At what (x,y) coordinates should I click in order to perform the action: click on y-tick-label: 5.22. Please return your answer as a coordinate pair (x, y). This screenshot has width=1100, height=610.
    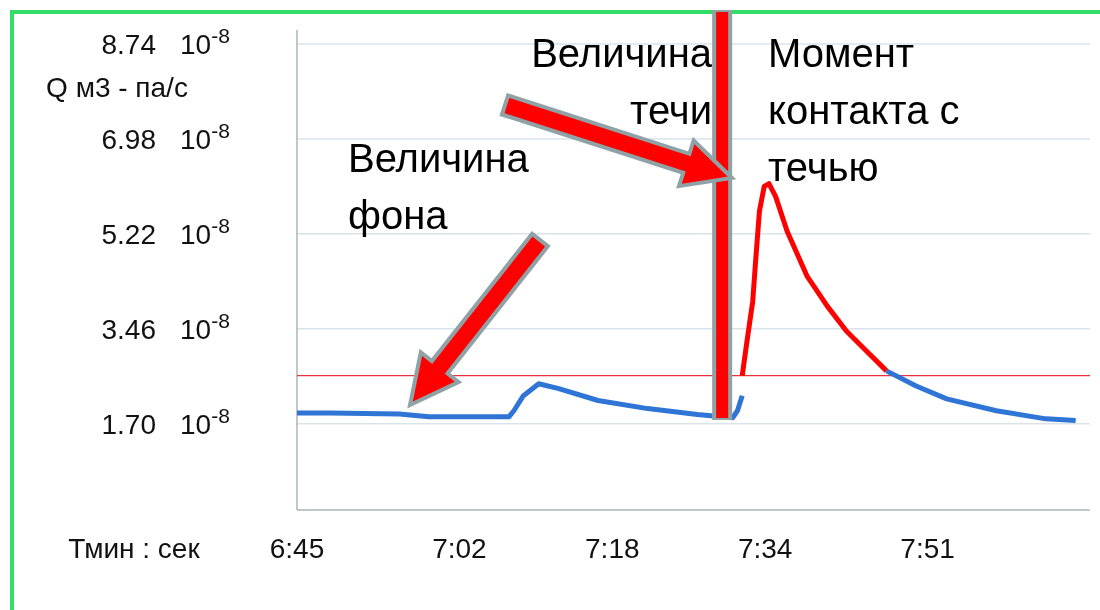
    Looking at the image, I should click on (128, 234).